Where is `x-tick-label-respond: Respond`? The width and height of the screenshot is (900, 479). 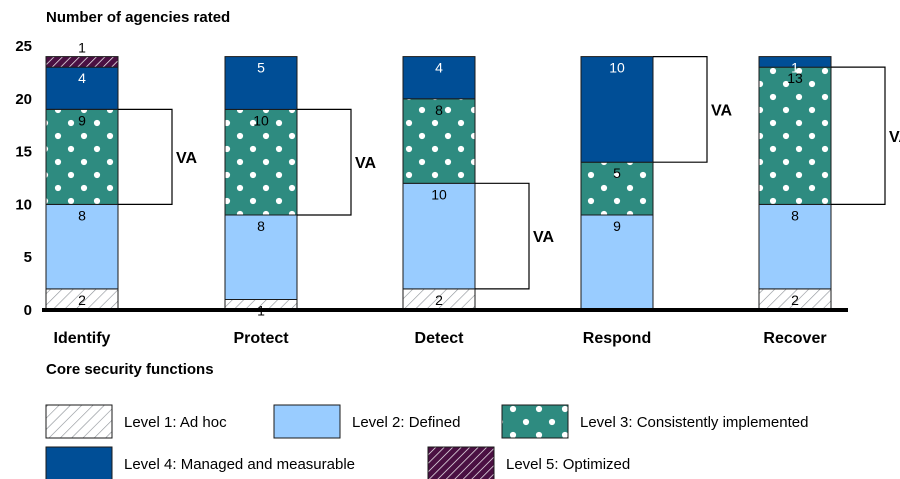
x-tick-label-respond: Respond is located at coordinates (617, 338).